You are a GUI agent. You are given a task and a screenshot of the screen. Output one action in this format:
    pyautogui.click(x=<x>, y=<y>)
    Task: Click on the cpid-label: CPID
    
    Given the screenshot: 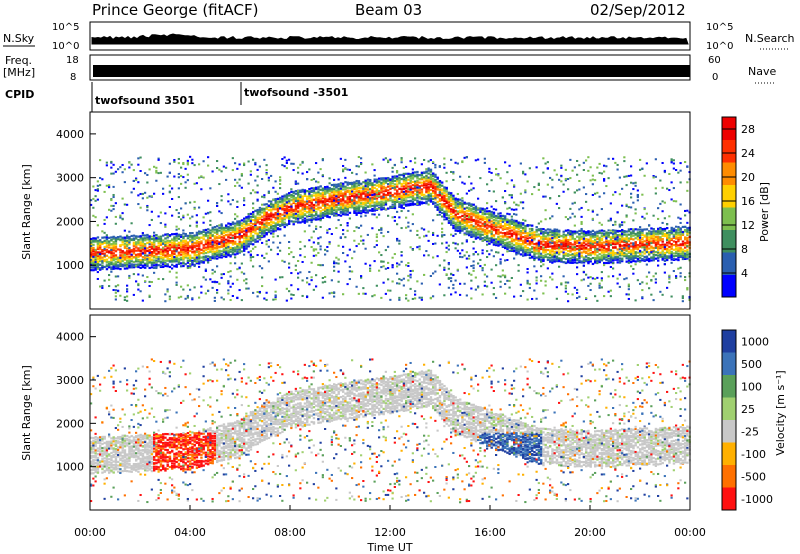 What is the action you would take?
    pyautogui.click(x=19, y=94)
    